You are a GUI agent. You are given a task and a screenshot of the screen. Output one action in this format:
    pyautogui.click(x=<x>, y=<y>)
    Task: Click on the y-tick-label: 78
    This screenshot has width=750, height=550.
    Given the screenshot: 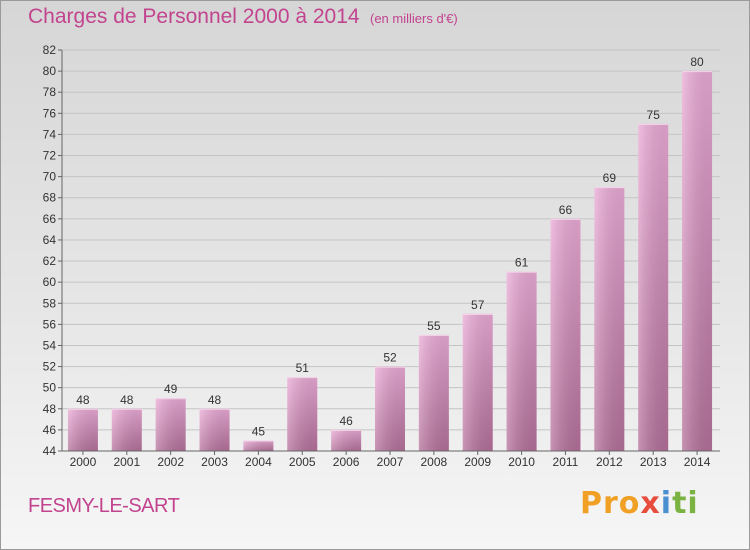 What is the action you would take?
    pyautogui.click(x=50, y=92)
    